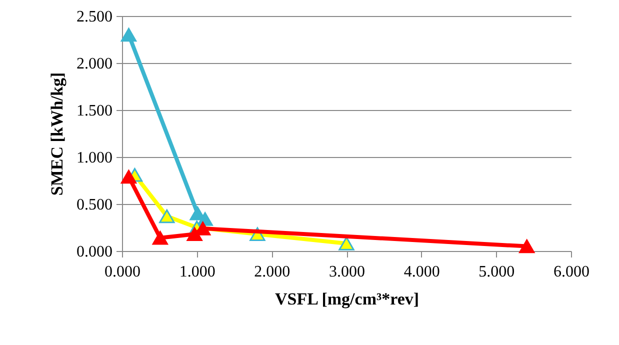  What do you see at coordinates (347, 299) in the screenshot?
I see `x-axis-title: VSFL [mg/cm³*rev]` at bounding box center [347, 299].